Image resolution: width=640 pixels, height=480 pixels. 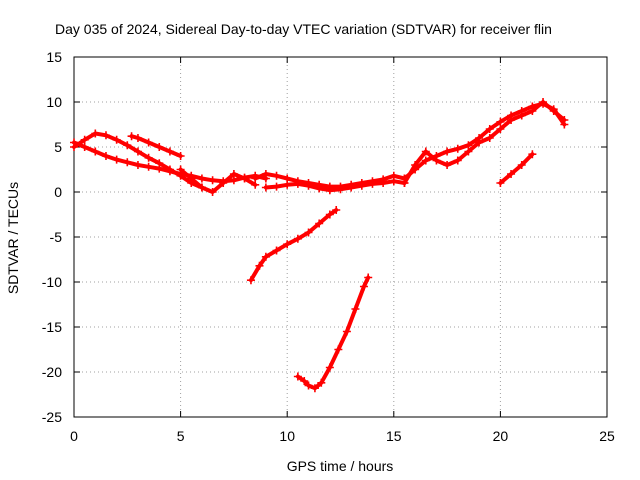 What do you see at coordinates (54, 102) in the screenshot?
I see `y-tick-label: 10` at bounding box center [54, 102].